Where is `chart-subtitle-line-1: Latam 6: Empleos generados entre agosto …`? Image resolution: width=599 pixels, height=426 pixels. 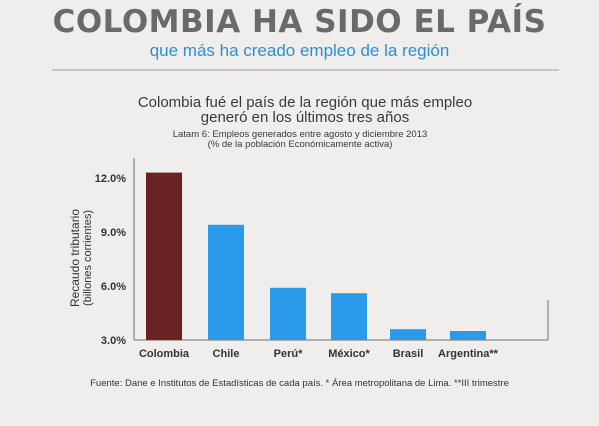
chart-subtitle-line-1: Latam 6: Empleos generados entre agosto … is located at coordinates (300, 134).